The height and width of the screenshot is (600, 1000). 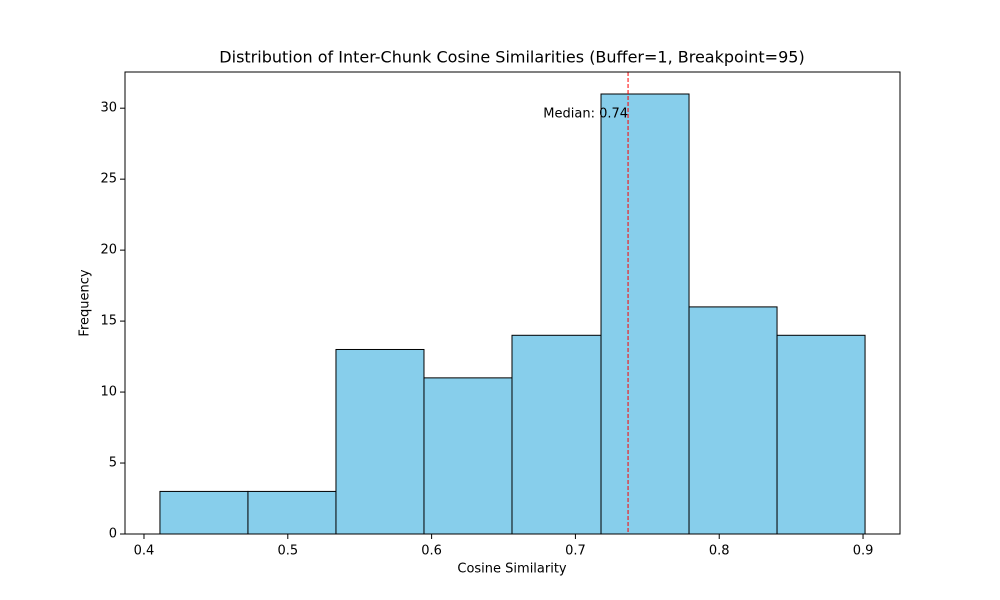 What do you see at coordinates (108, 108) in the screenshot?
I see `y-tick-label: 30` at bounding box center [108, 108].